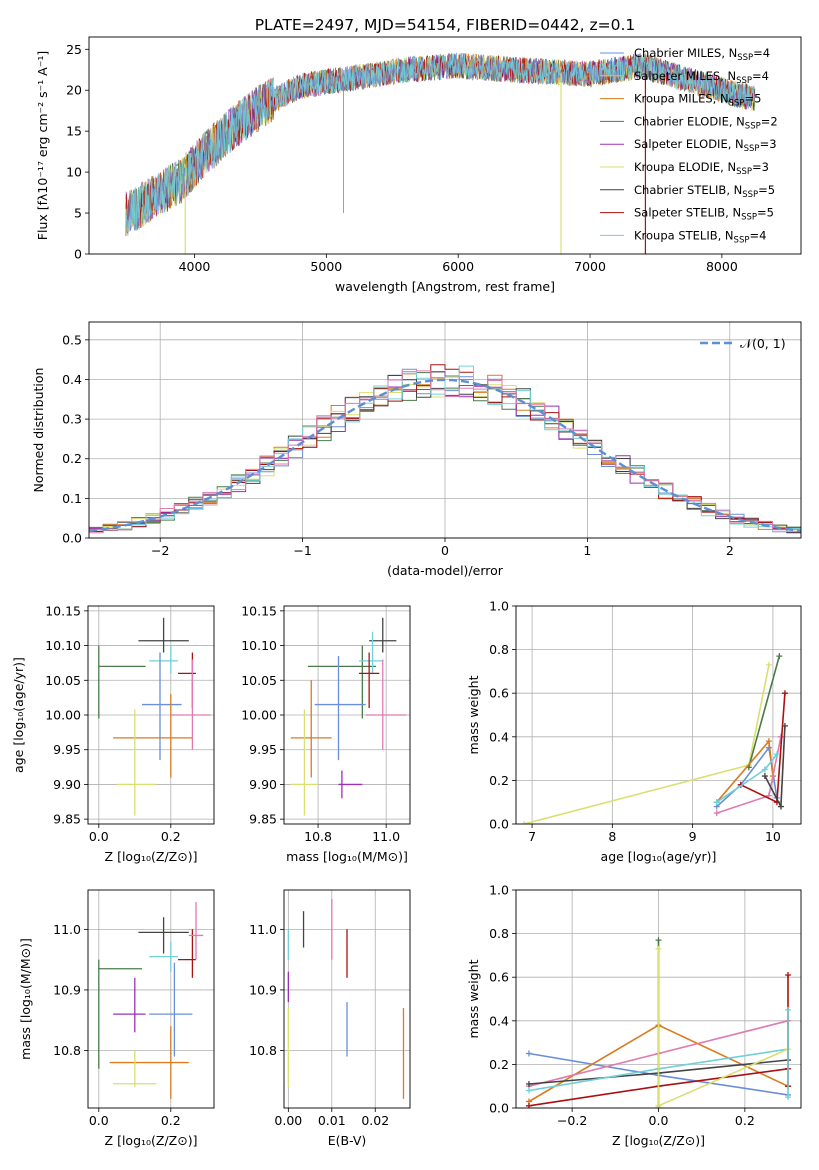  I want to click on x-tick-label: 9, so click(693, 836).